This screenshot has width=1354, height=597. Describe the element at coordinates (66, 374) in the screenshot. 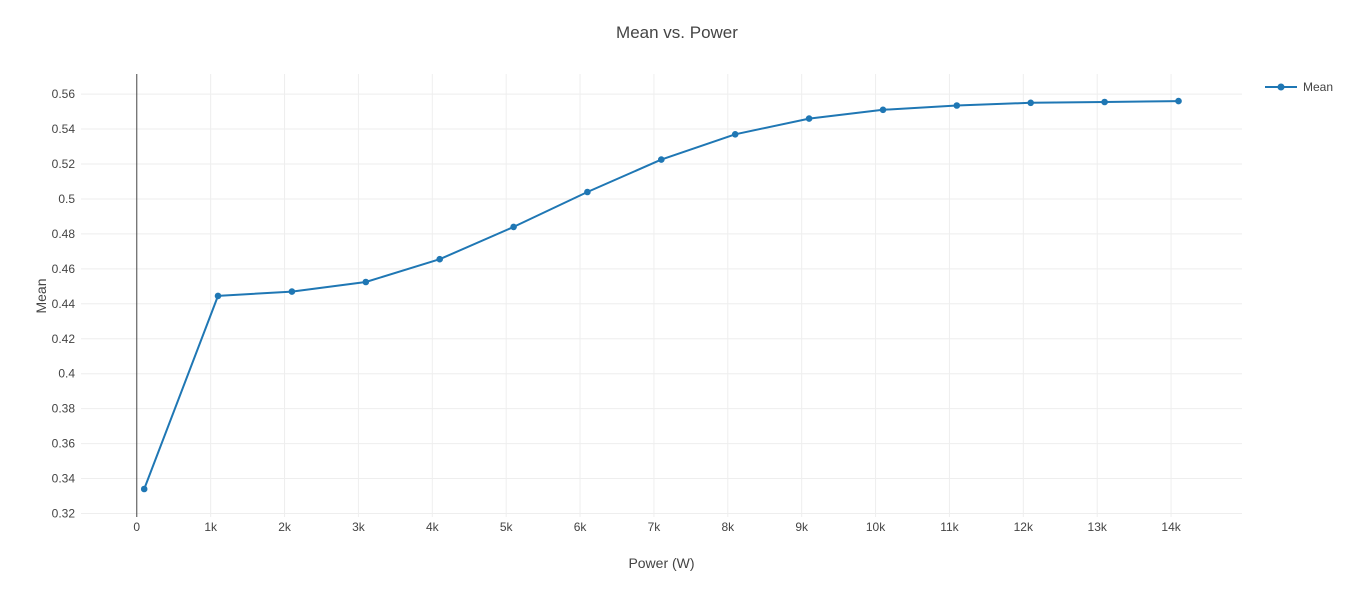

I see `y-tick-label: 0.4` at that location.